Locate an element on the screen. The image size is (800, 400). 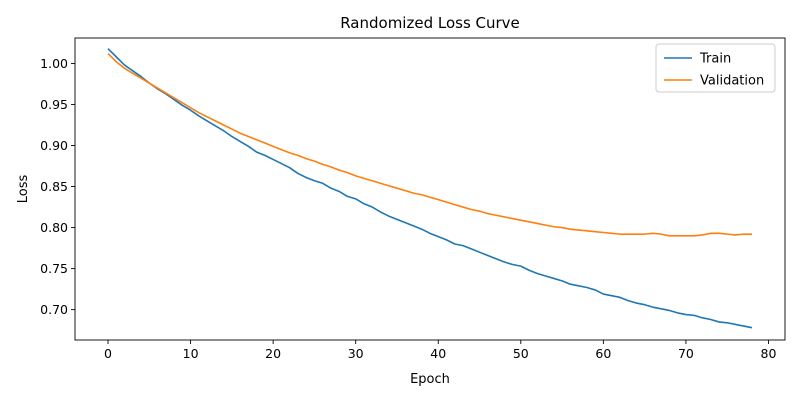
y-tick-label: 0.70 is located at coordinates (54, 309).